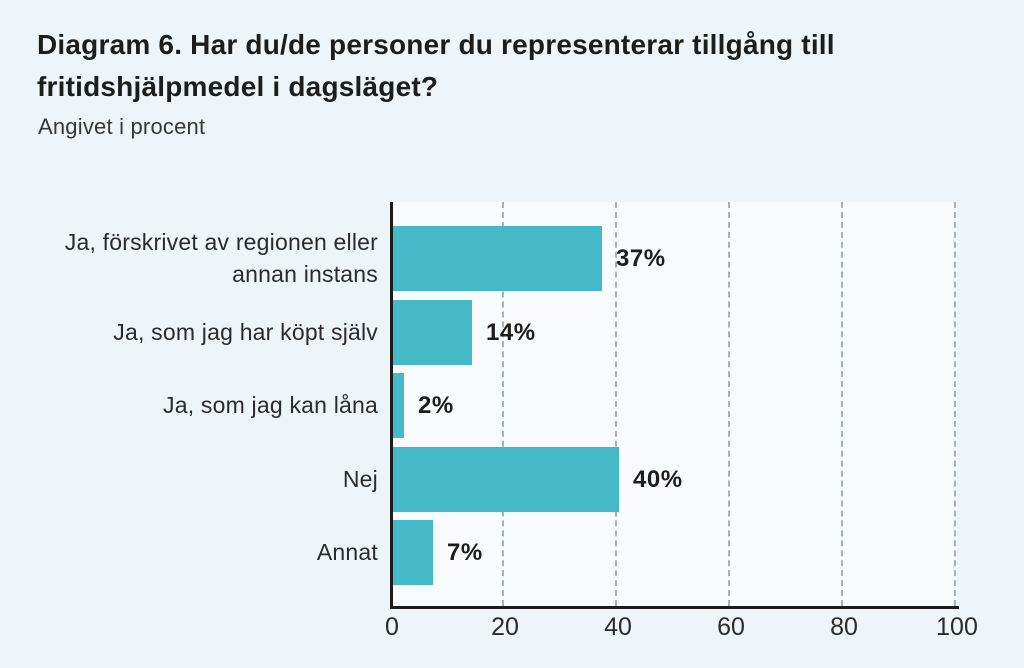 The width and height of the screenshot is (1024, 668). I want to click on category-label: Annat, so click(347, 551).